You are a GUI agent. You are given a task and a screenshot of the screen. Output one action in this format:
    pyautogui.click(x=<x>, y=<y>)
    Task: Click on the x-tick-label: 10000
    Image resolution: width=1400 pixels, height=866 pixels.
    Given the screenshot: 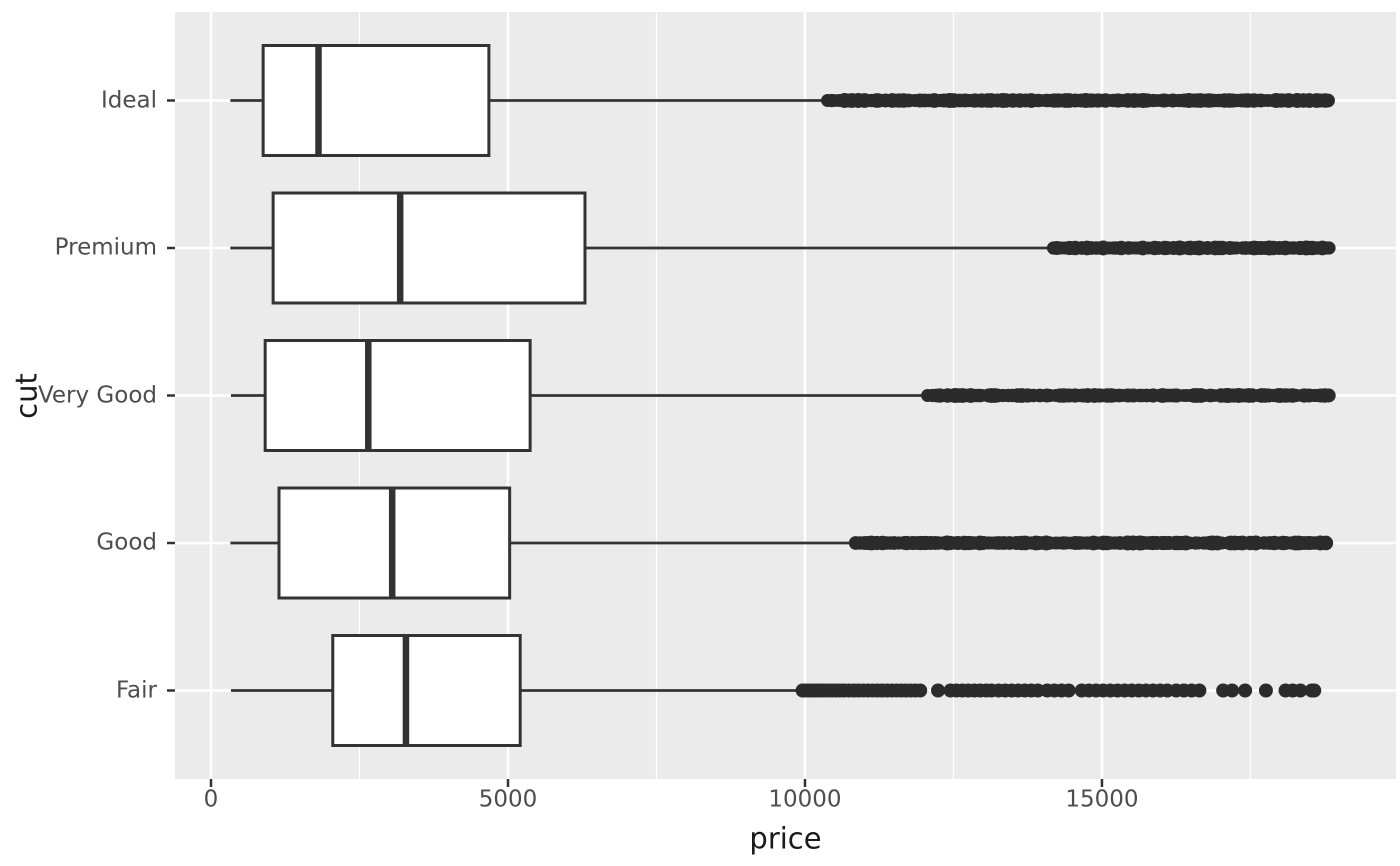 What is the action you would take?
    pyautogui.click(x=805, y=799)
    